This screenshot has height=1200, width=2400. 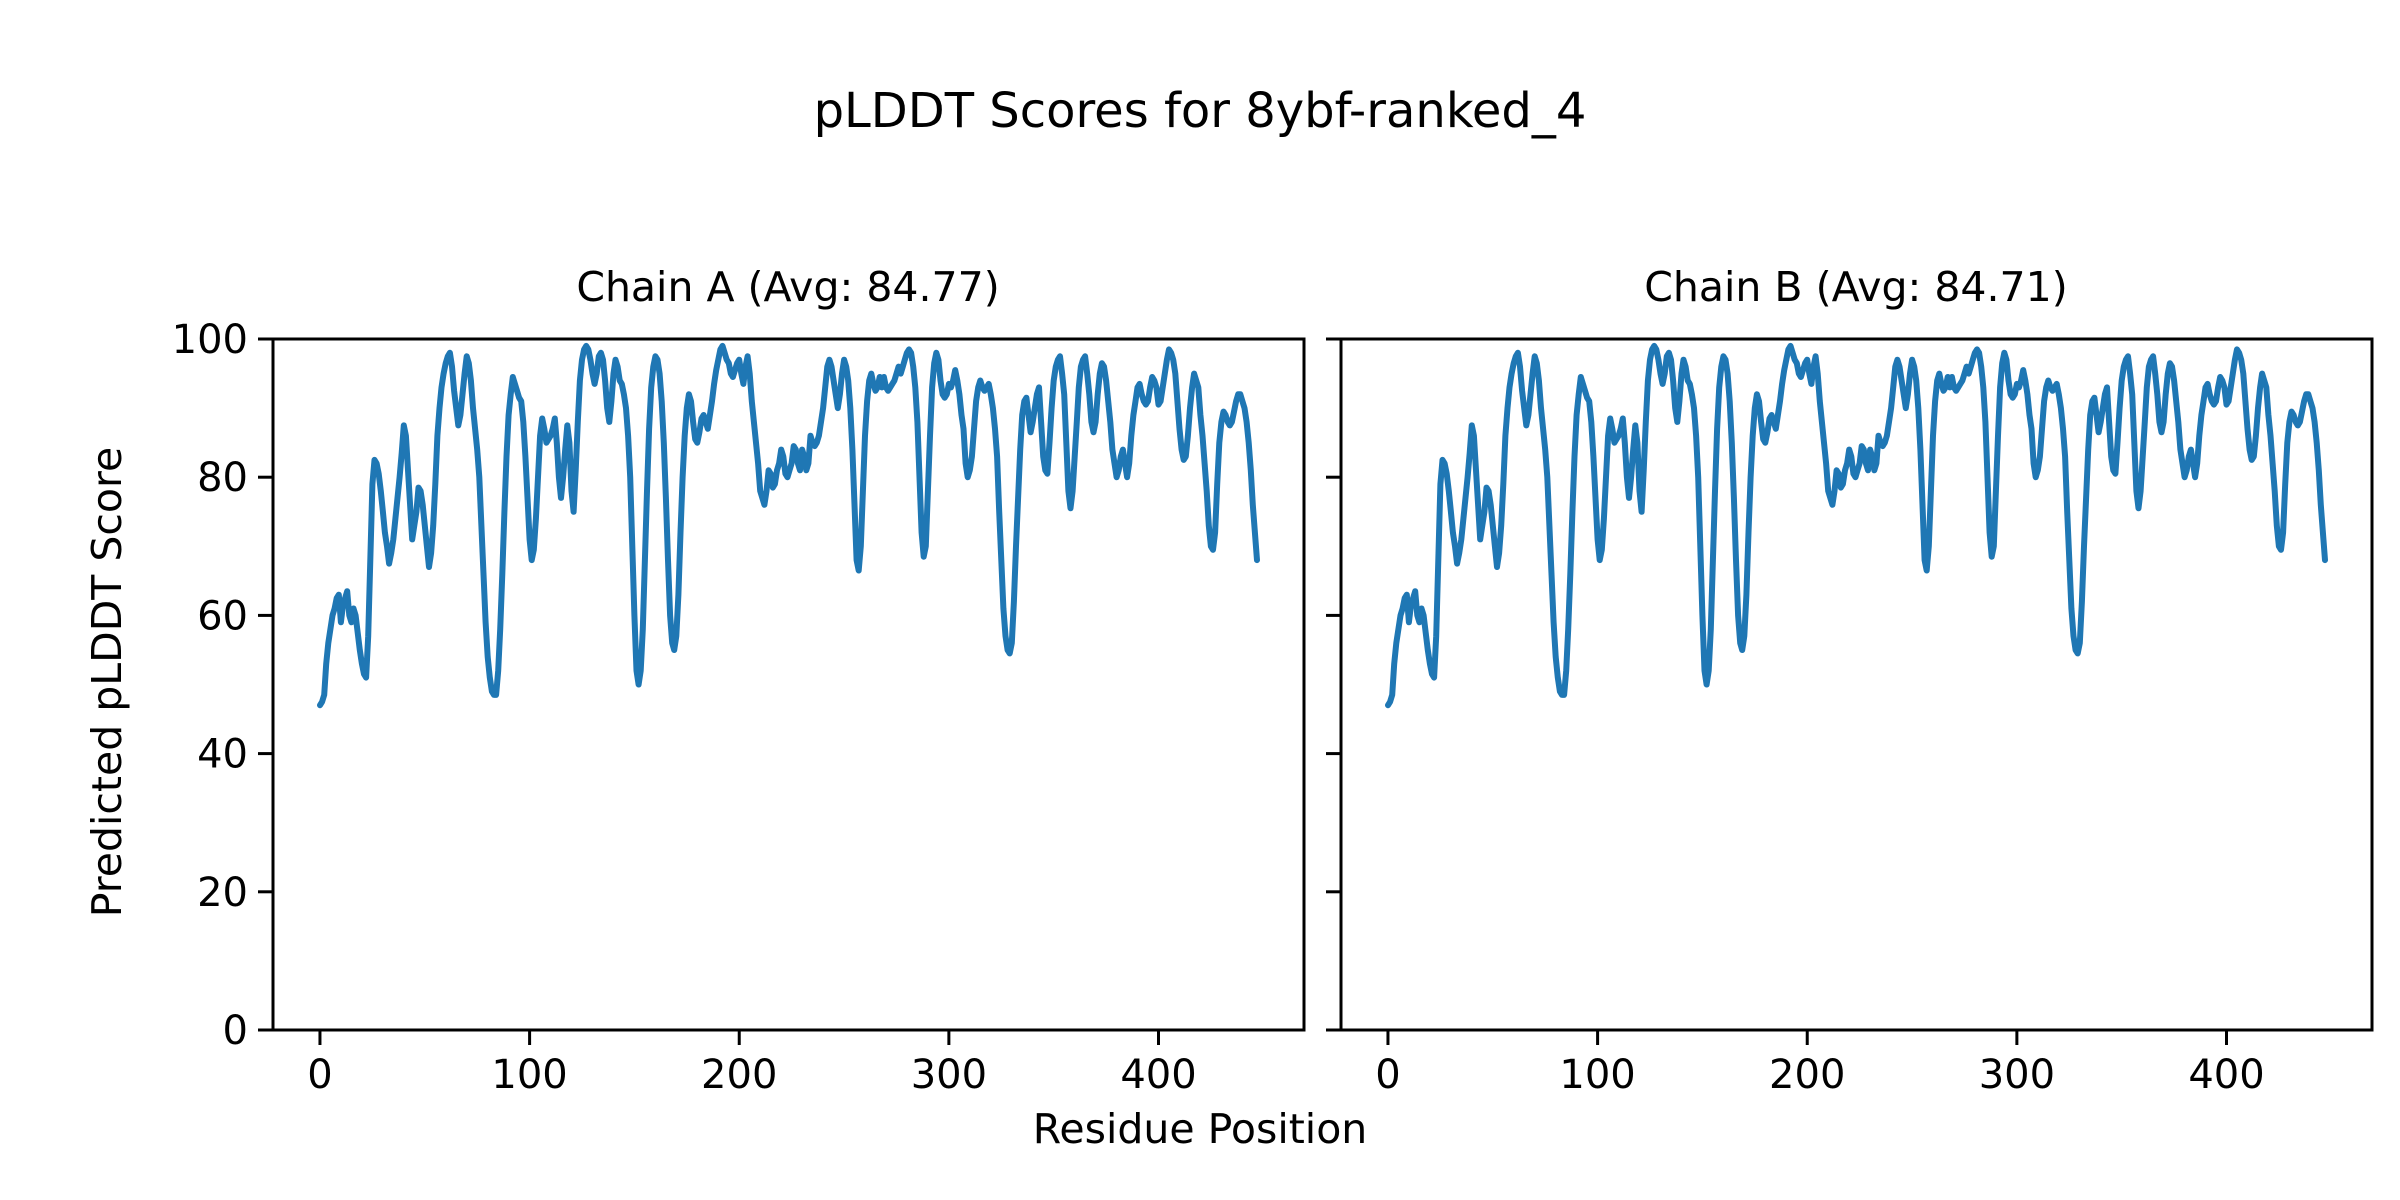 What do you see at coordinates (222, 616) in the screenshot?
I see `y-tick-label: 60` at bounding box center [222, 616].